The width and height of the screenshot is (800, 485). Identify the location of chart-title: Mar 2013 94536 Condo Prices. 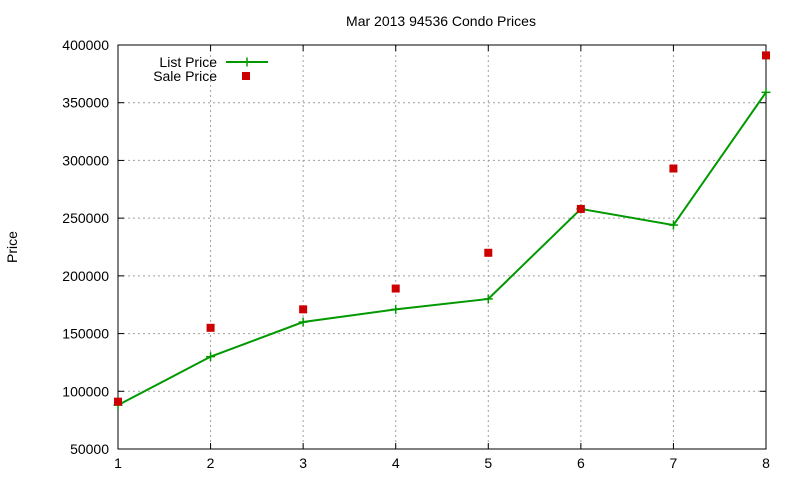
(441, 21).